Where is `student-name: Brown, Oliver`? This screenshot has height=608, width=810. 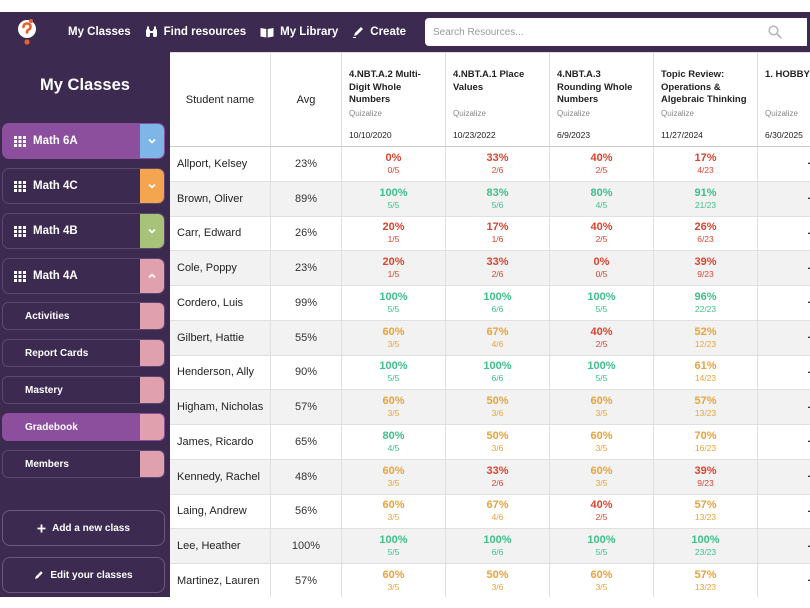 student-name: Brown, Oliver is located at coordinates (220, 198).